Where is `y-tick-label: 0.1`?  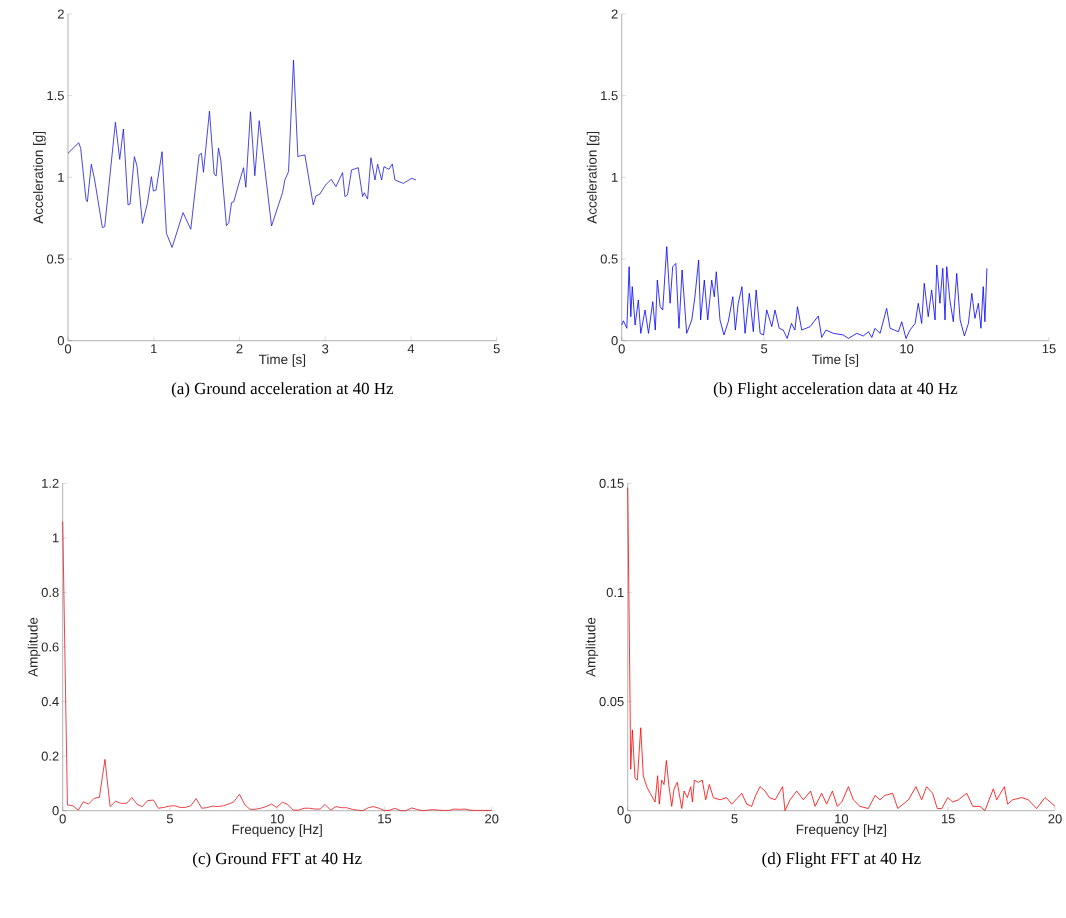
y-tick-label: 0.1 is located at coordinates (615, 592).